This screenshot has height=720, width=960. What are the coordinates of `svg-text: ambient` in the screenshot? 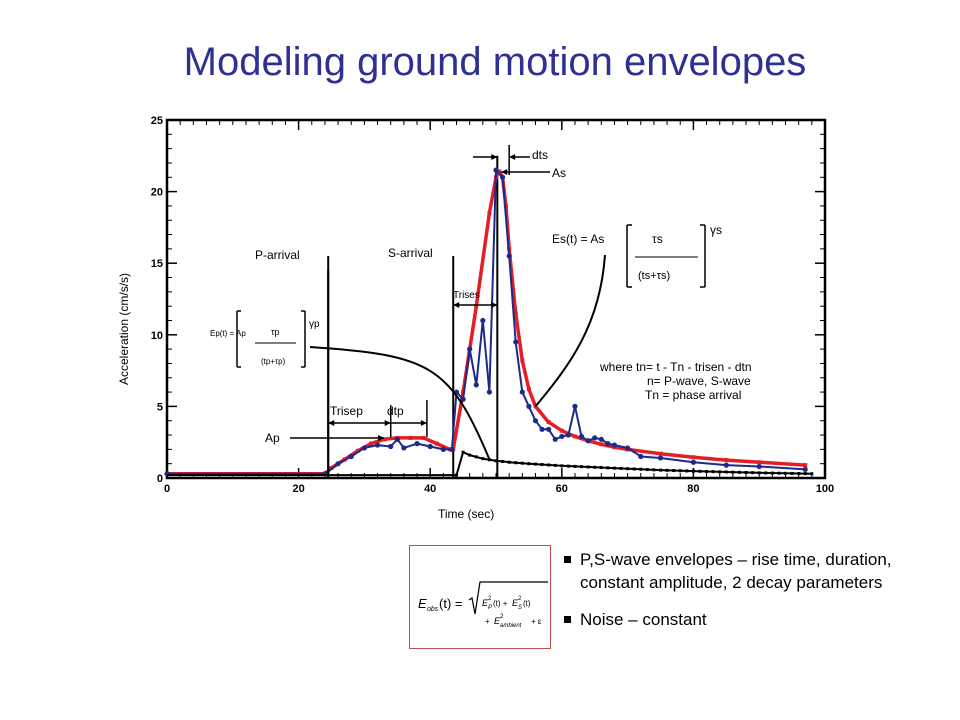 It's located at (511, 626).